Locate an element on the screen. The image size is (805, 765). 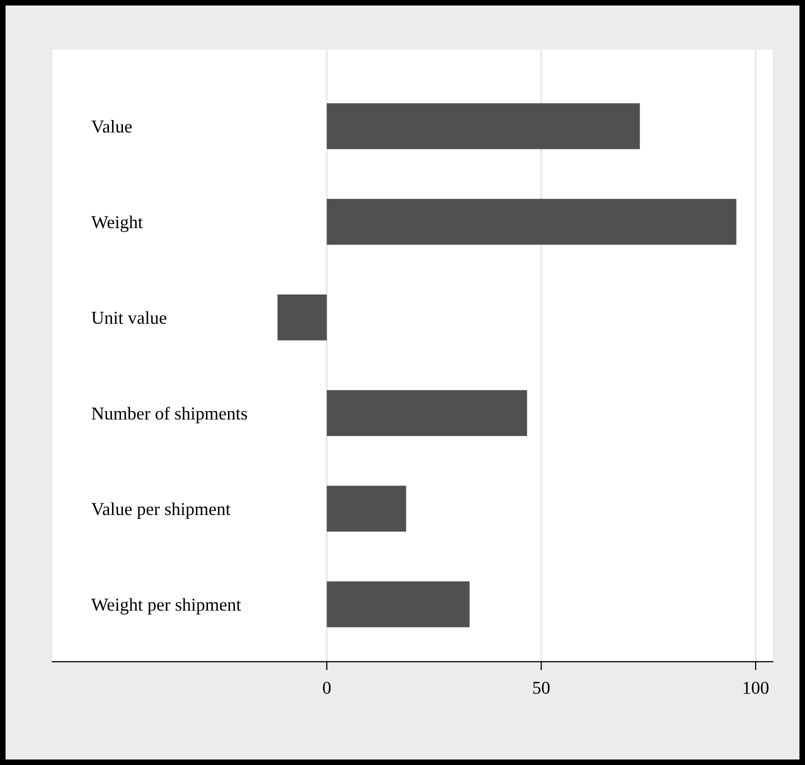
y-tick-label: Number of shipments is located at coordinates (170, 415).